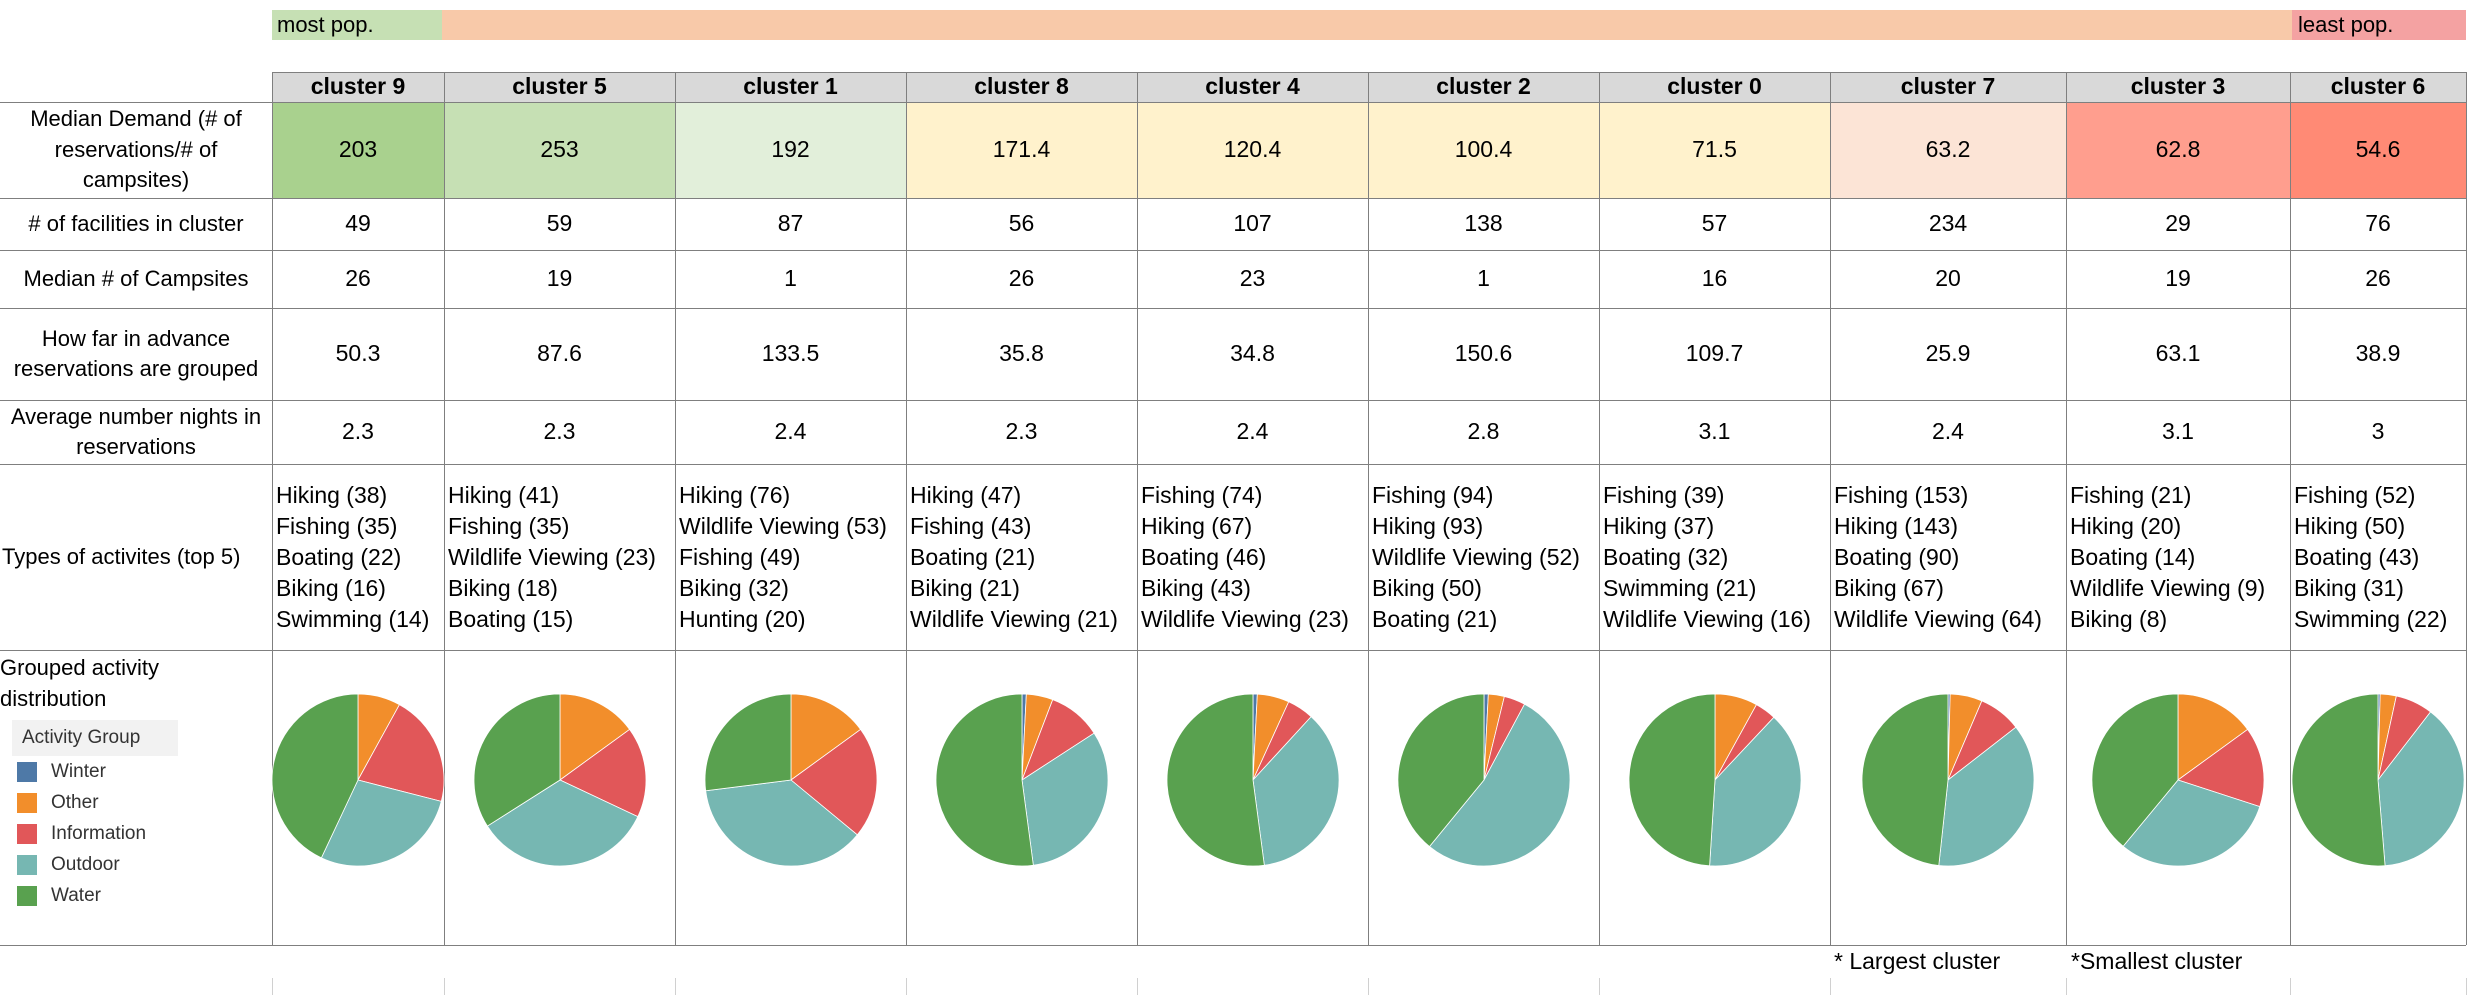  Describe the element at coordinates (1252, 223) in the screenshot. I see `facility-count-cell: 107` at that location.